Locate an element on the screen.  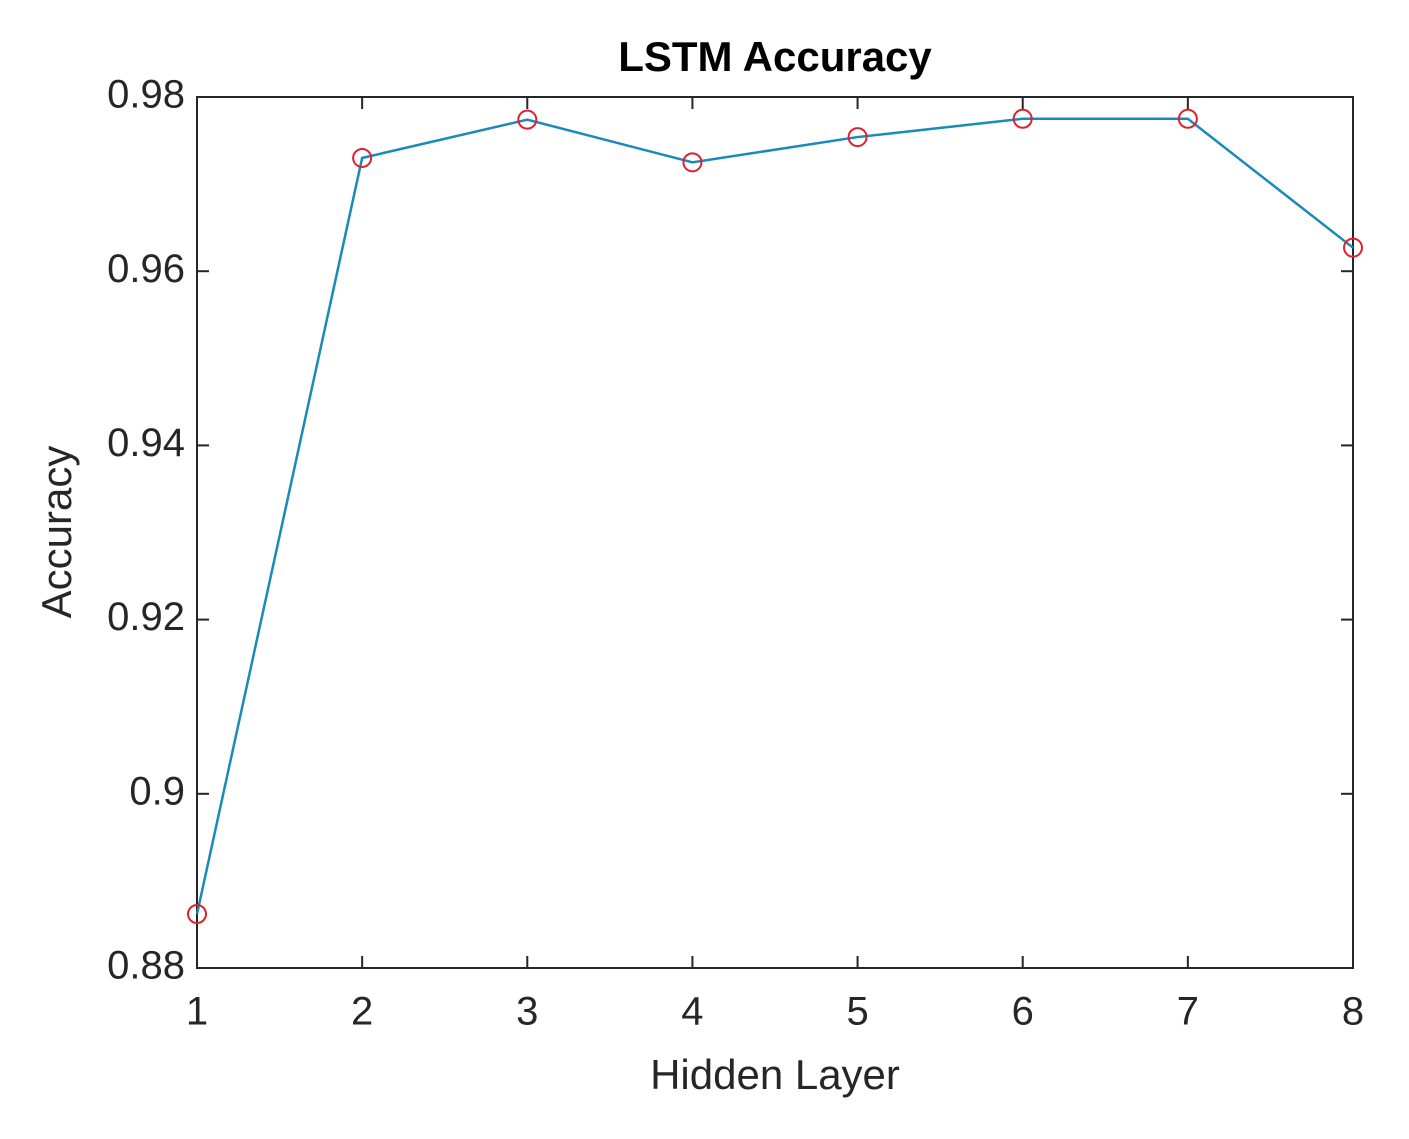
x-tick-label: 4 is located at coordinates (692, 1012).